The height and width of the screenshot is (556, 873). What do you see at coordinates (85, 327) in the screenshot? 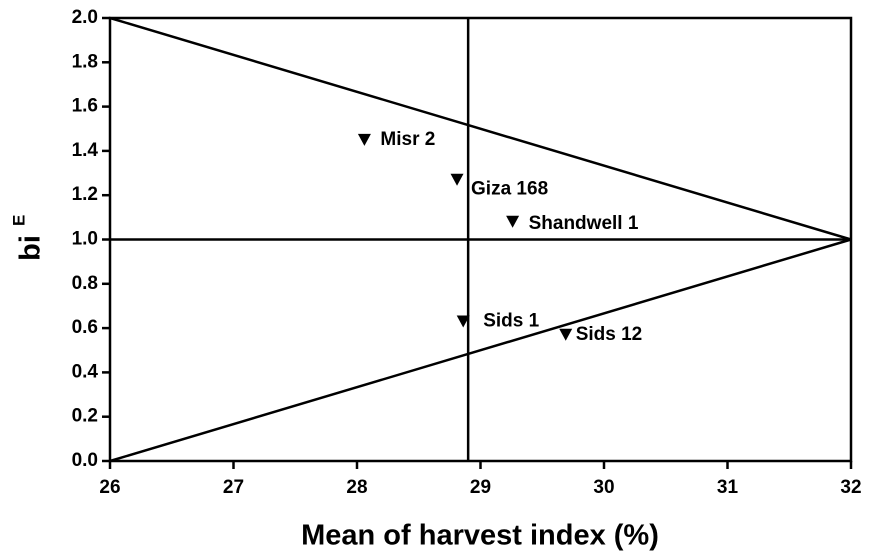
I see `y-tick-label: 0.6` at bounding box center [85, 327].